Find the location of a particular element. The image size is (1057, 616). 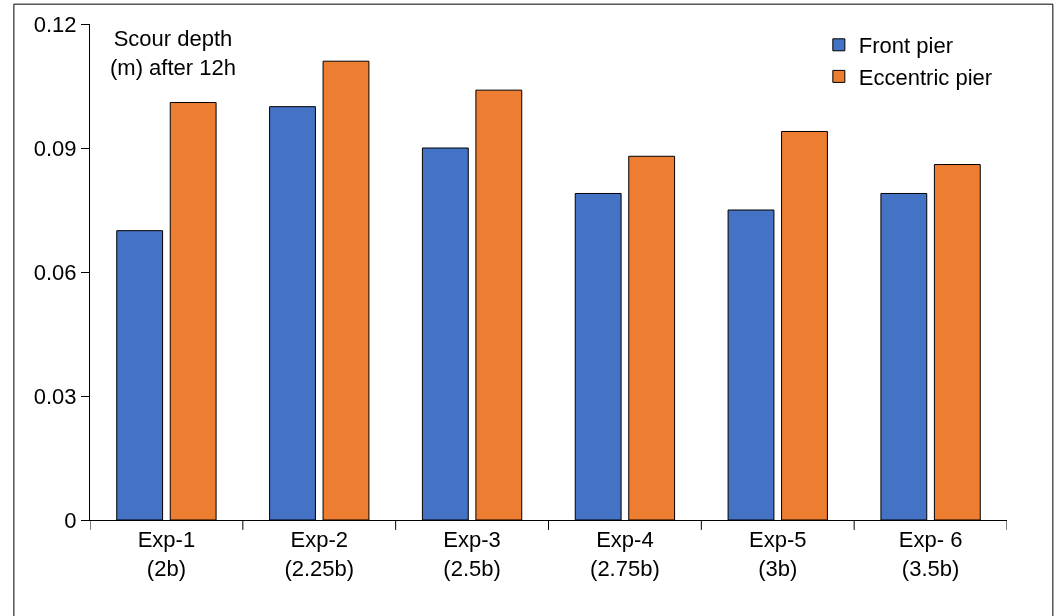

y-tick-label: 0.03 is located at coordinates (55, 396).